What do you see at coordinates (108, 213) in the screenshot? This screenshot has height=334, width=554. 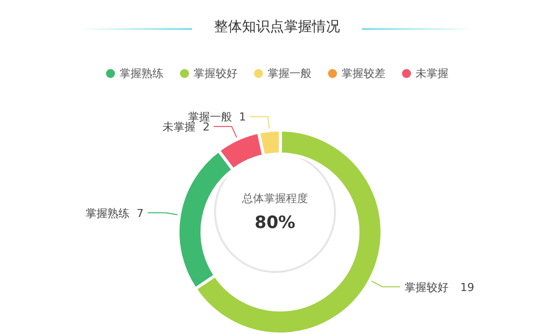 I see `slice-label: 掌握熟练` at bounding box center [108, 213].